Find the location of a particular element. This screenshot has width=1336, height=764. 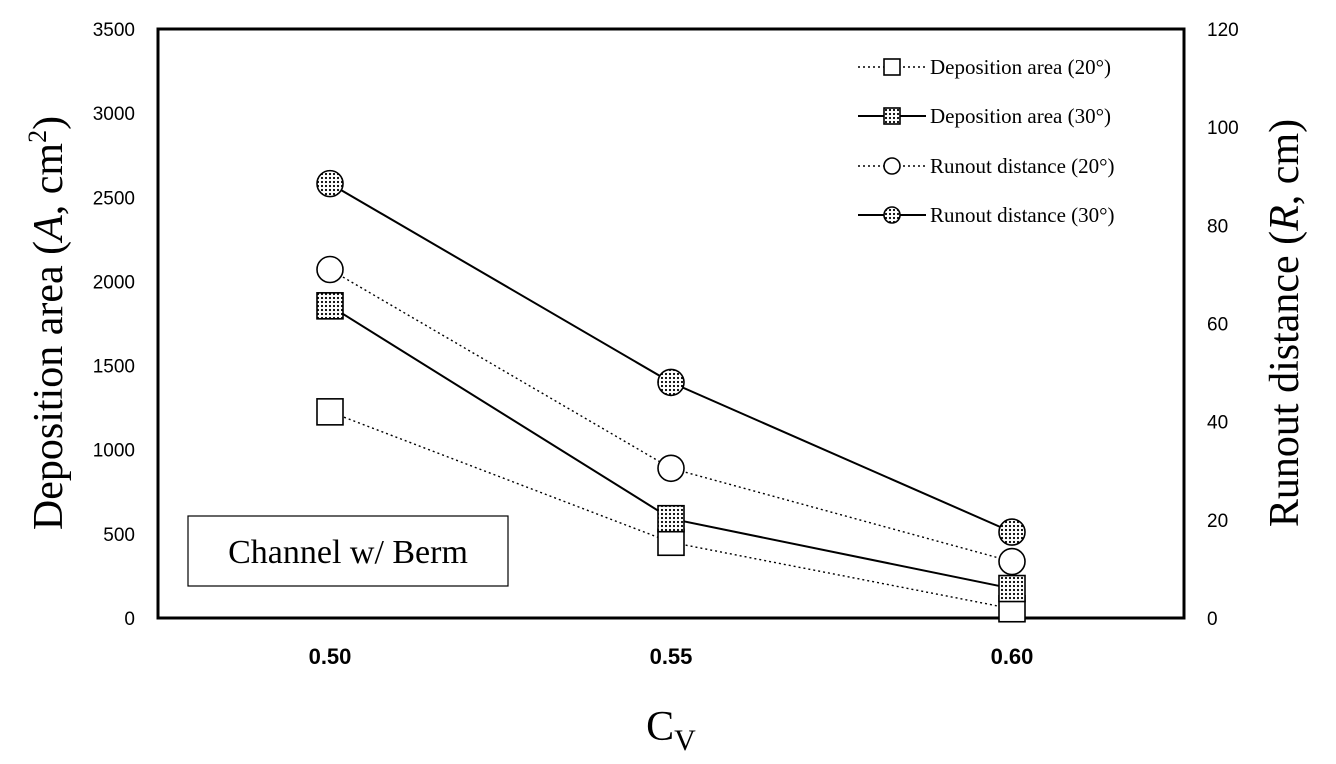

right-tick-label: 100 is located at coordinates (1223, 128).